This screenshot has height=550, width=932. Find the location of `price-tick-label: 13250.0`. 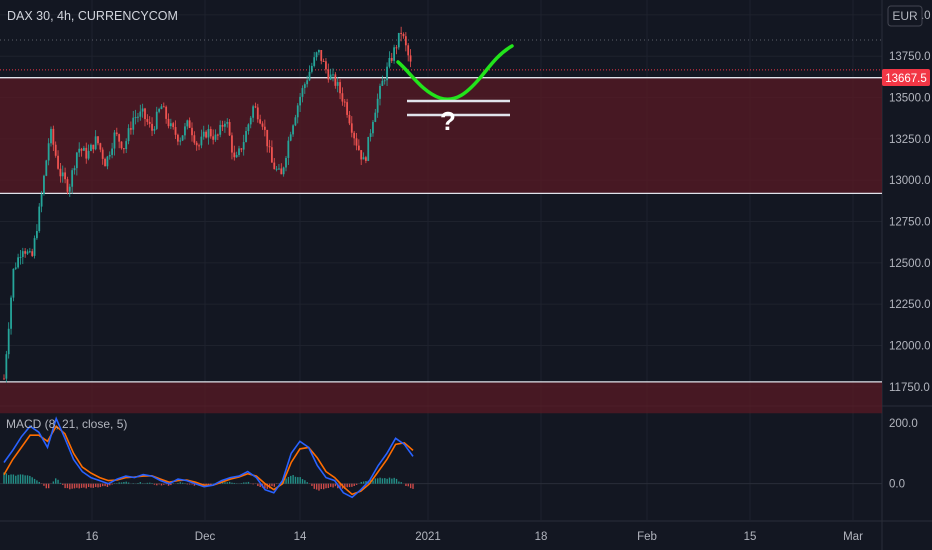

price-tick-label: 13250.0 is located at coordinates (910, 140).